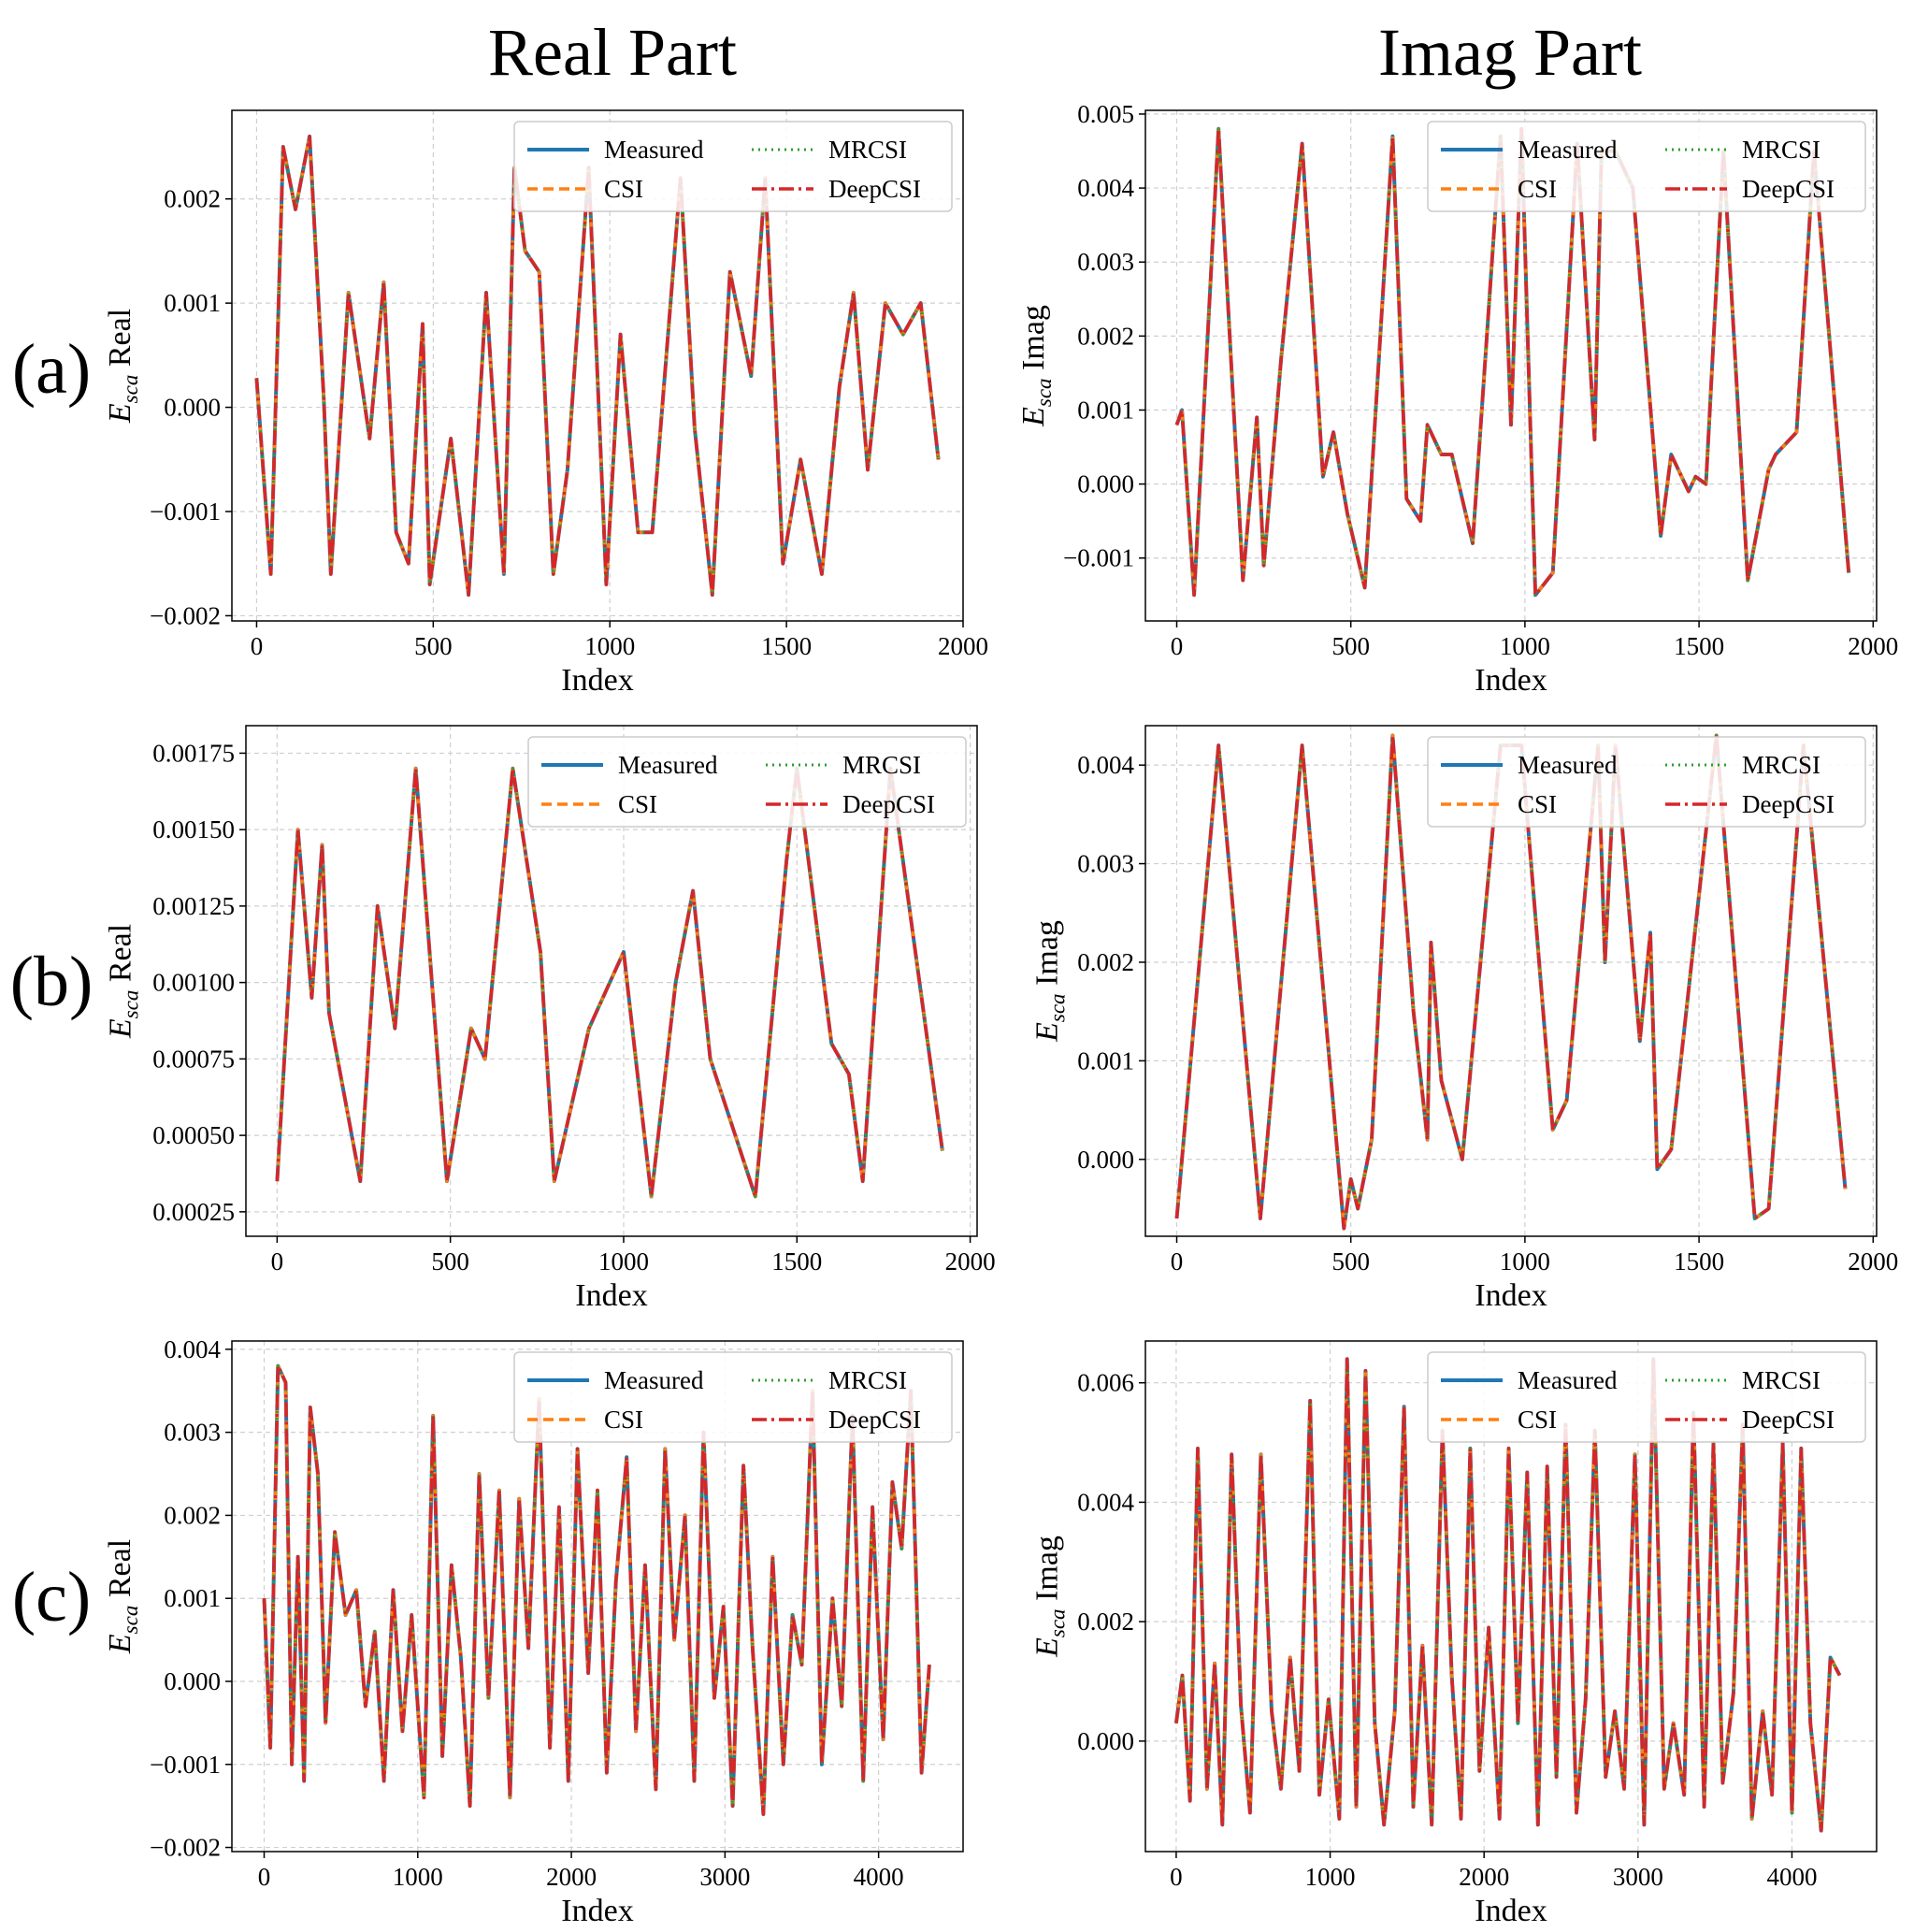  What do you see at coordinates (192, 1433) in the screenshot?
I see `y-tick-label: 0.003` at bounding box center [192, 1433].